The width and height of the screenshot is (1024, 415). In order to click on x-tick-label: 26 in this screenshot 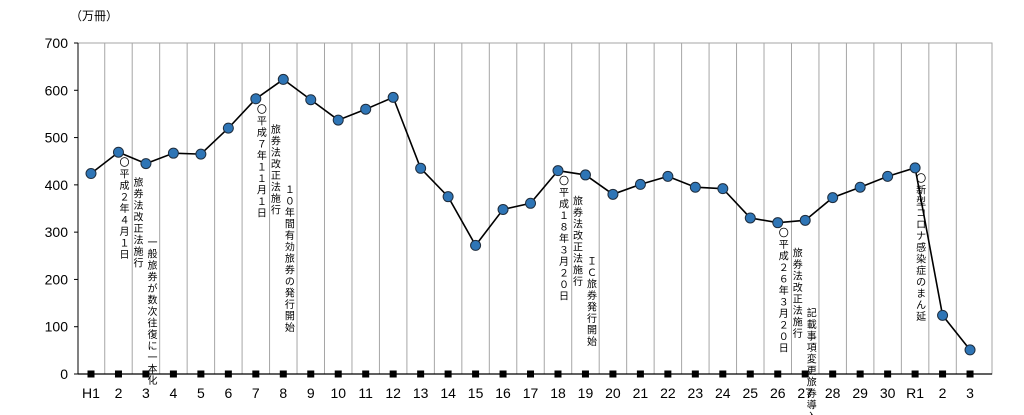, I will do `click(778, 393)`.